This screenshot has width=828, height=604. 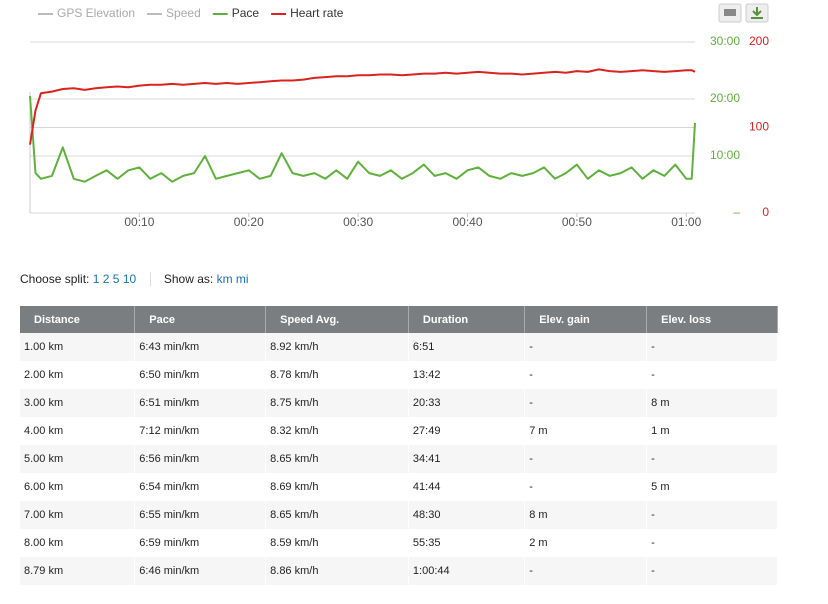 What do you see at coordinates (467, 571) in the screenshot?
I see `table-cell: 1:00:44` at bounding box center [467, 571].